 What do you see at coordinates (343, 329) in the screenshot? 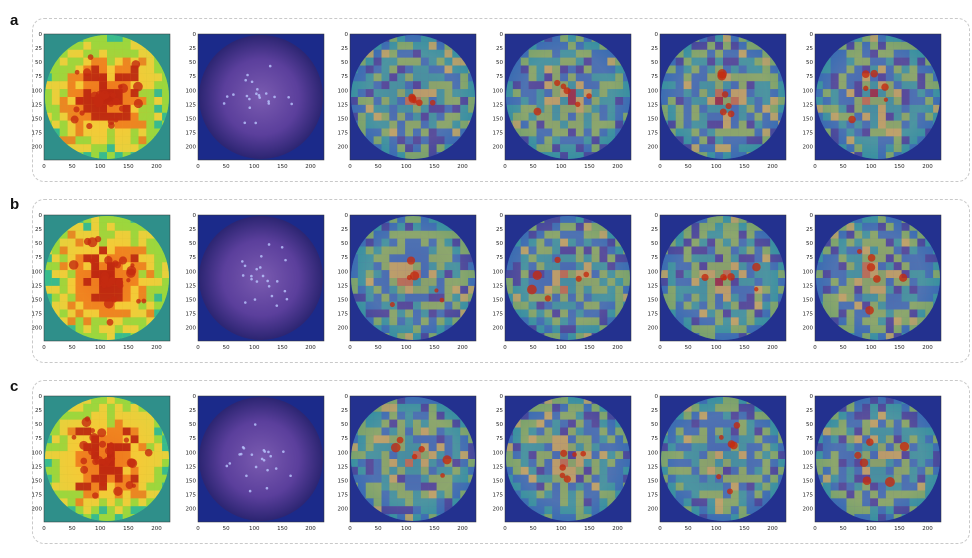
I see `y-tick-label: 200` at bounding box center [343, 329].